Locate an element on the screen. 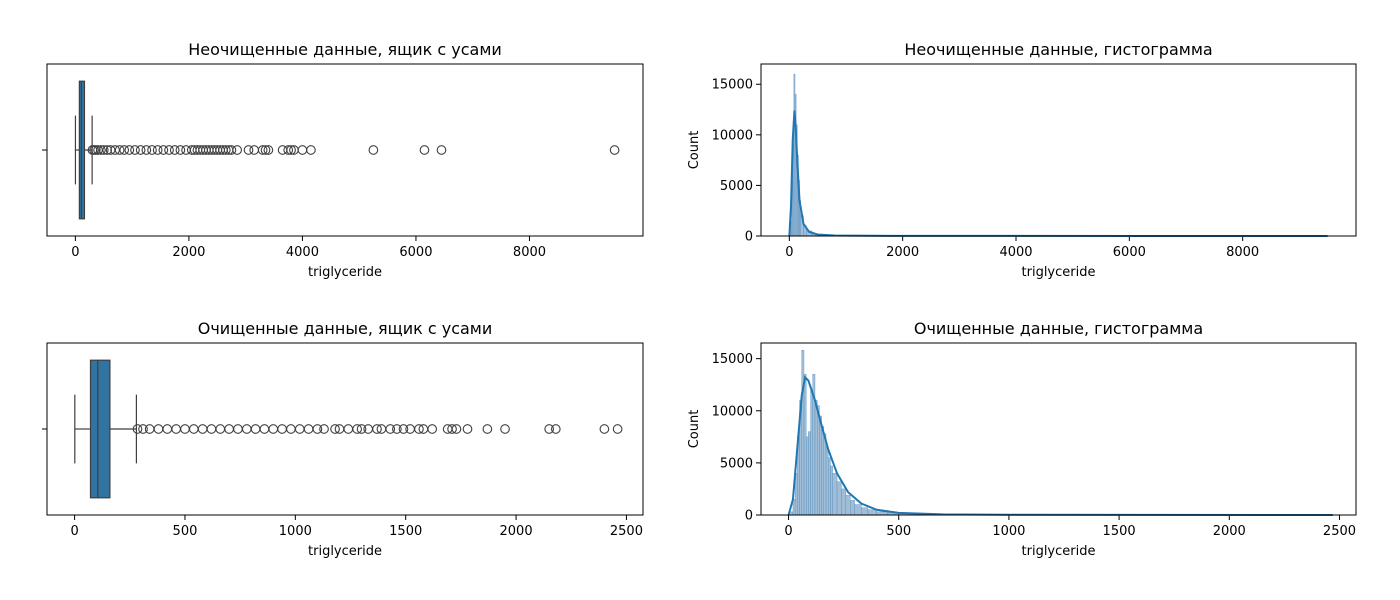 The image size is (1400, 600). y-tick-label: 0 is located at coordinates (749, 237).